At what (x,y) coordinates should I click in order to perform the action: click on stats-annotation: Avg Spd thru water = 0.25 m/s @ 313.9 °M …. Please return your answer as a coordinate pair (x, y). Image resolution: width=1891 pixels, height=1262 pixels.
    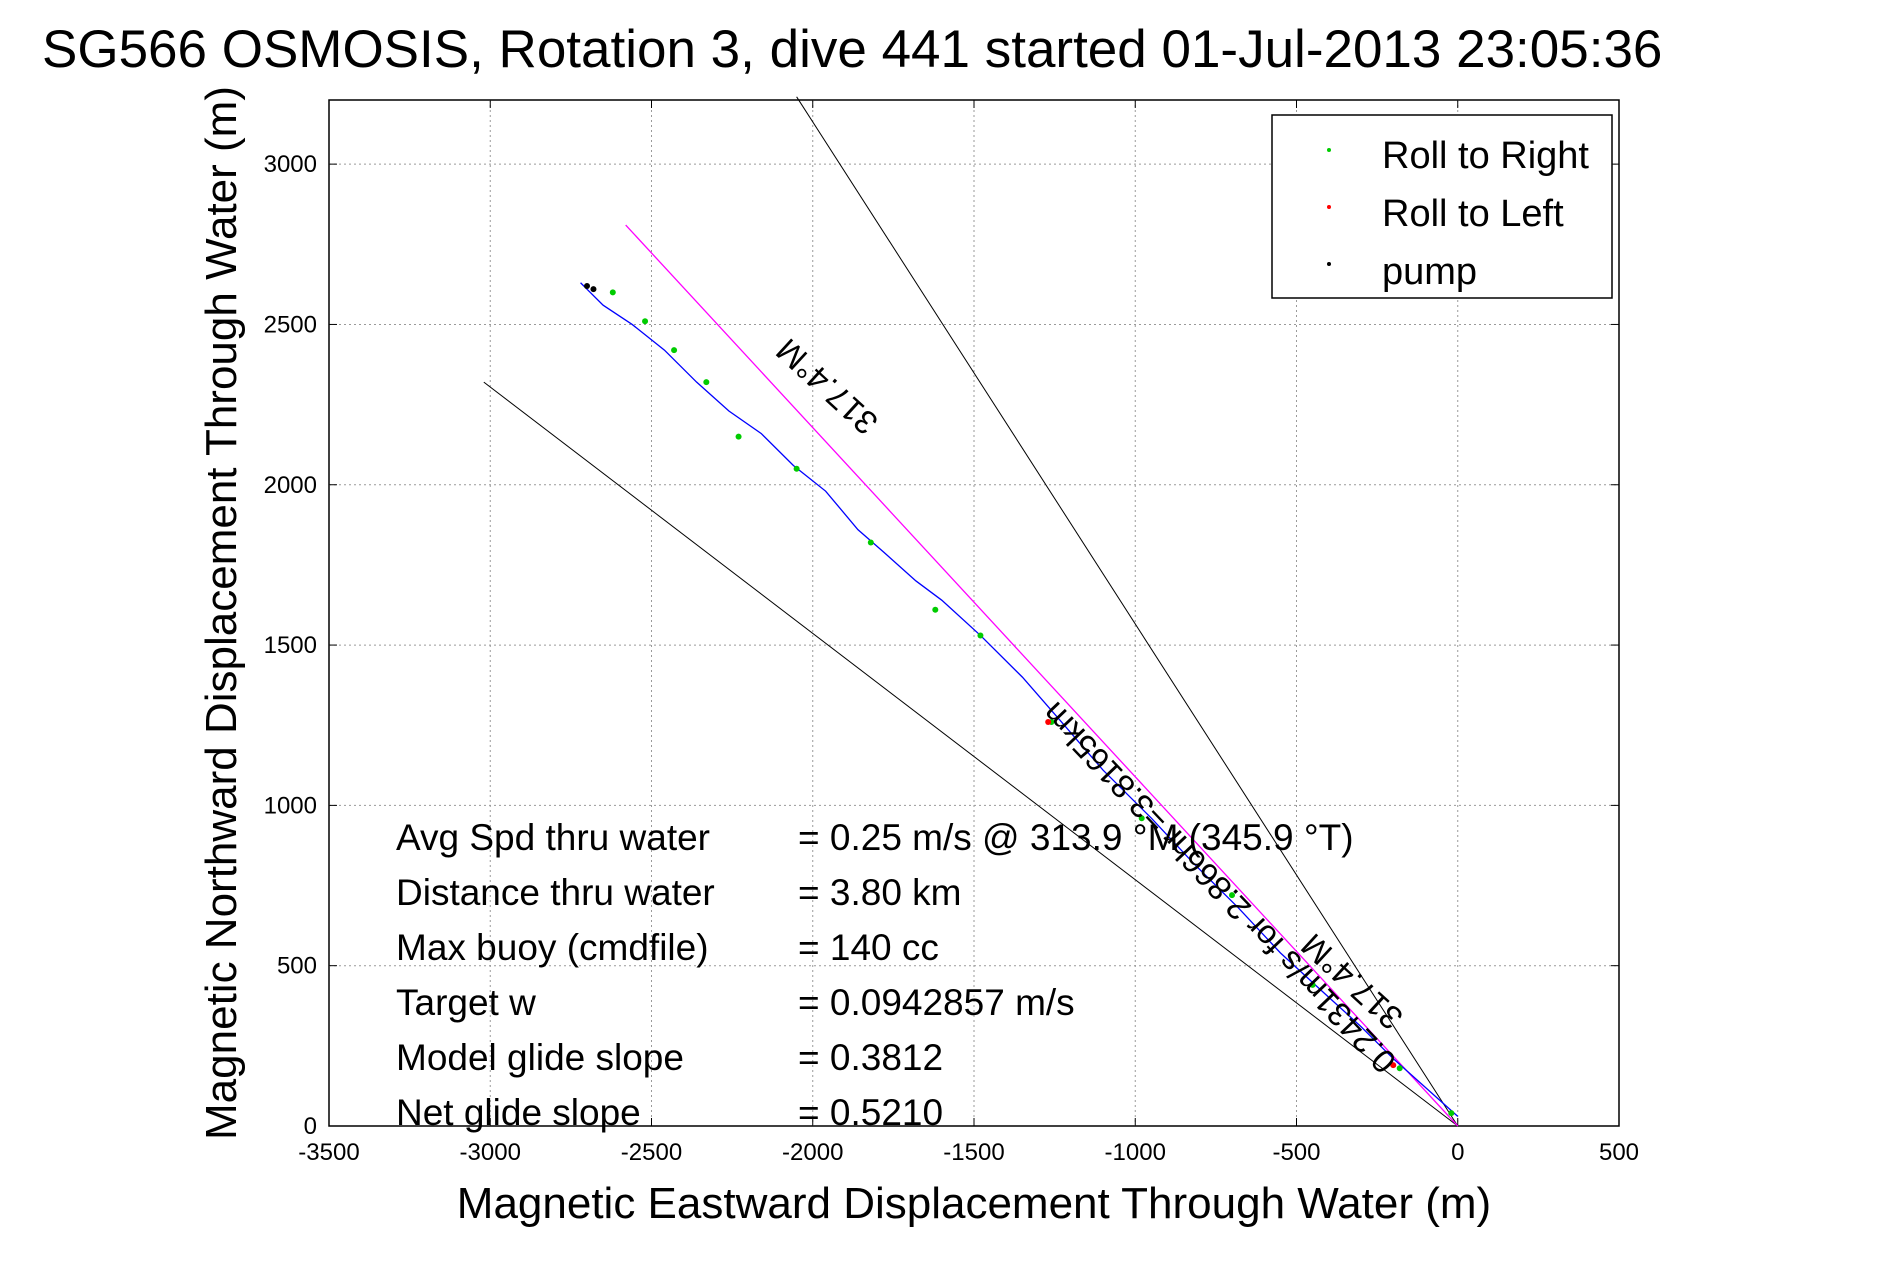
    Looking at the image, I should click on (875, 975).